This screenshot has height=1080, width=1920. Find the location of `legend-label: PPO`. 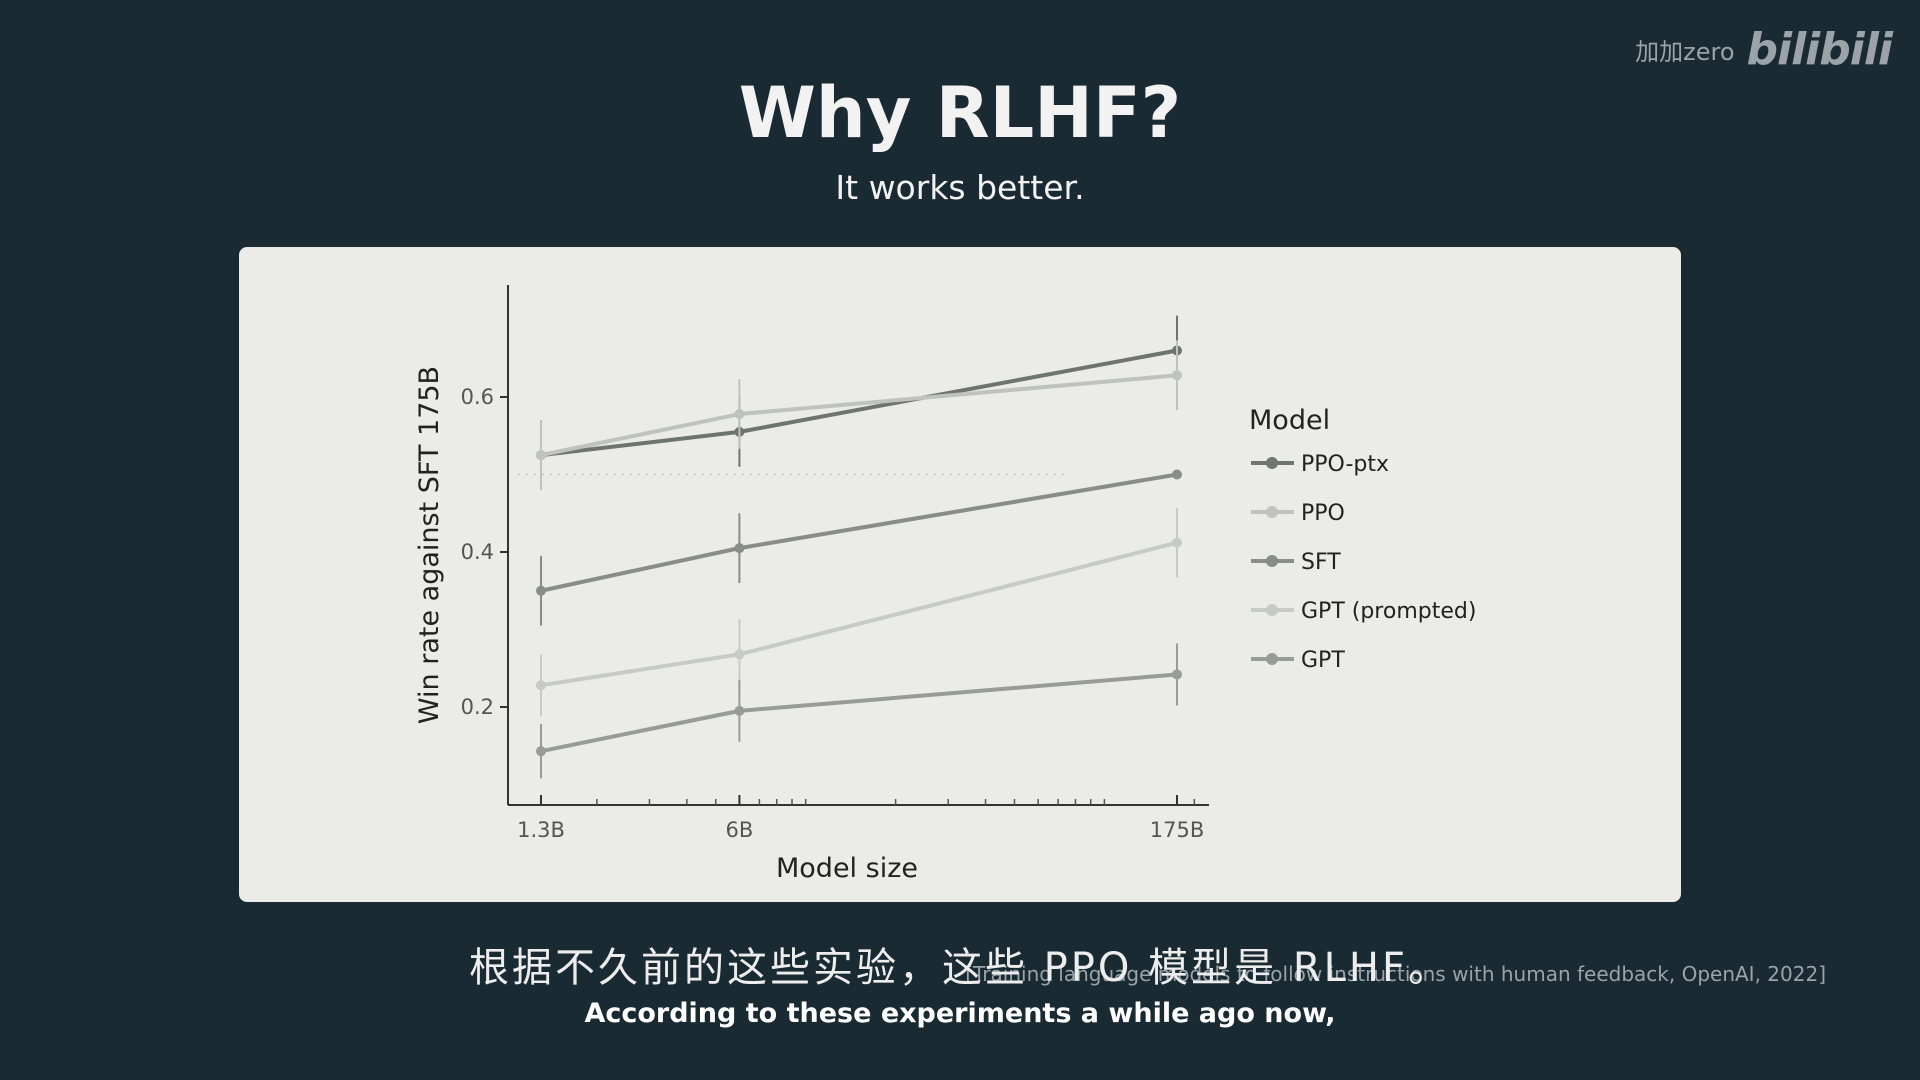

legend-label: PPO is located at coordinates (1323, 513).